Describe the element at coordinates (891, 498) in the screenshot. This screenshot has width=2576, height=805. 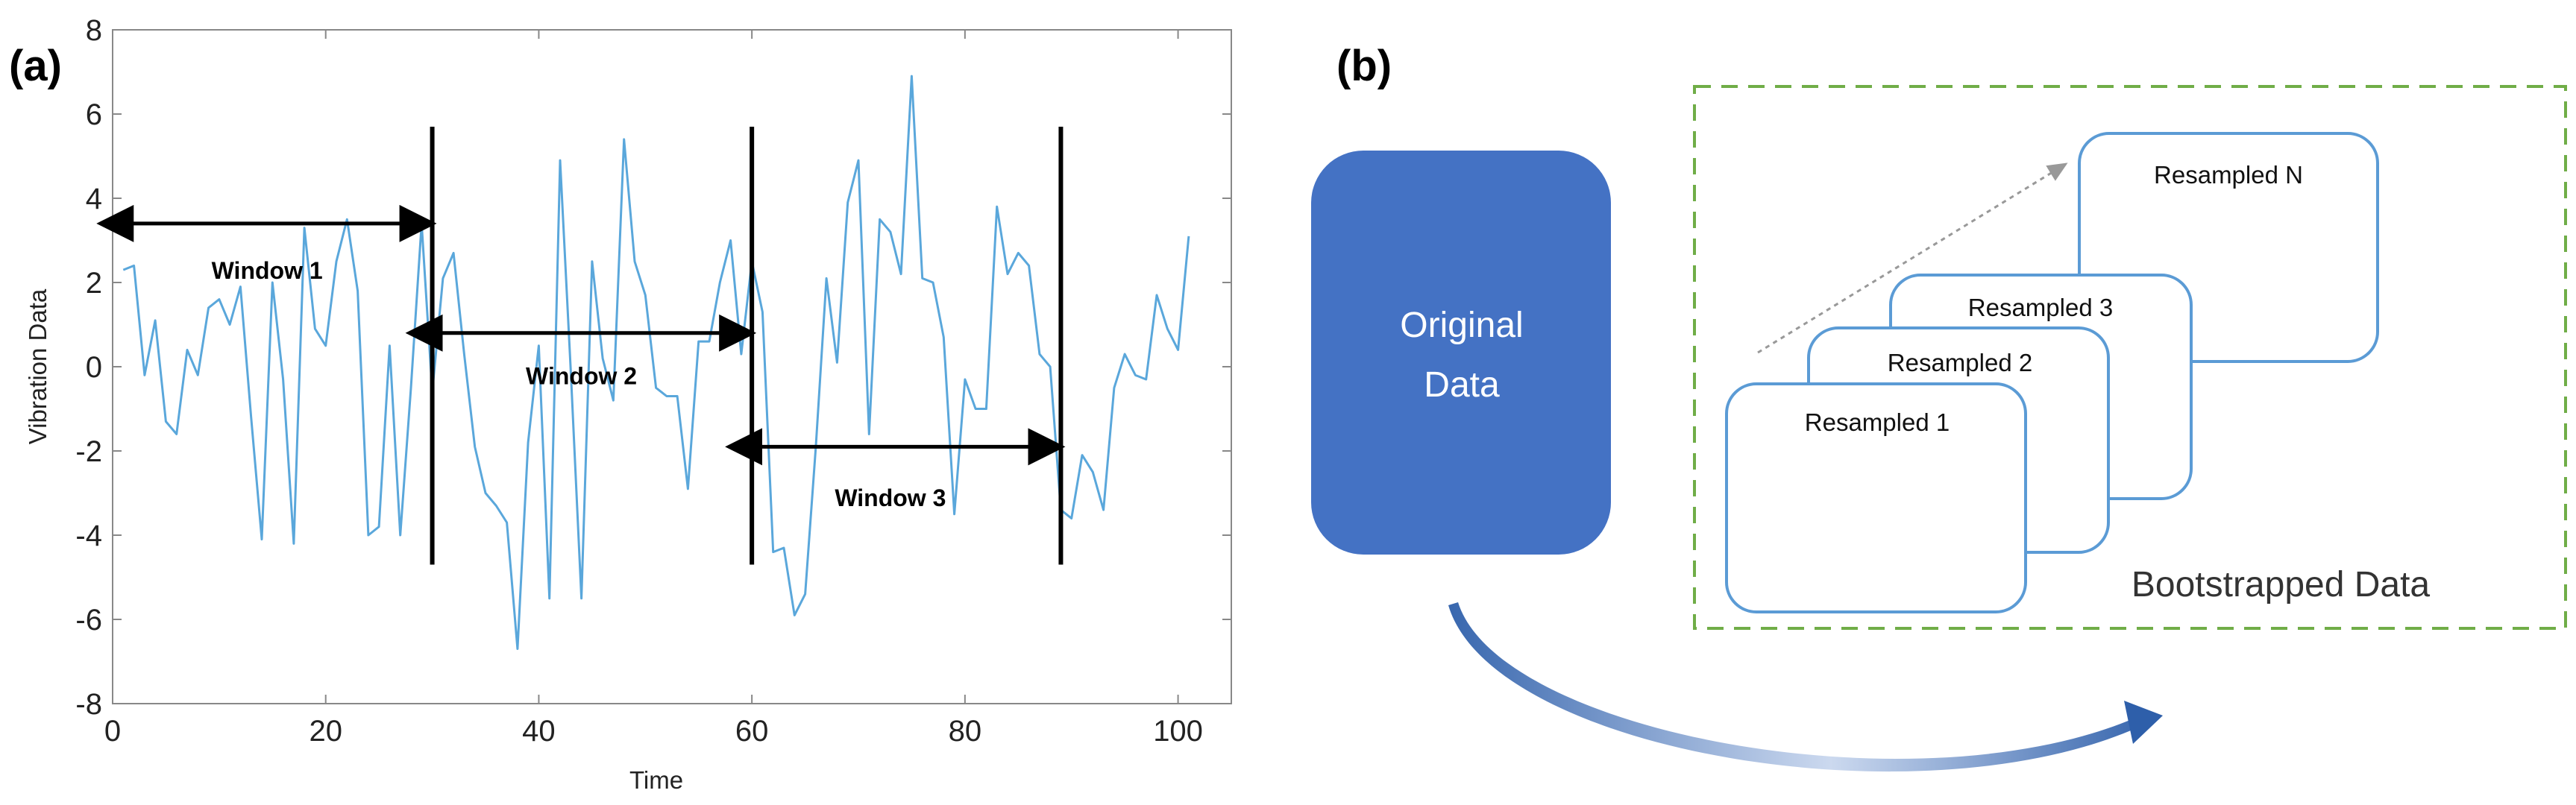
I see `window-label: Window 3` at that location.